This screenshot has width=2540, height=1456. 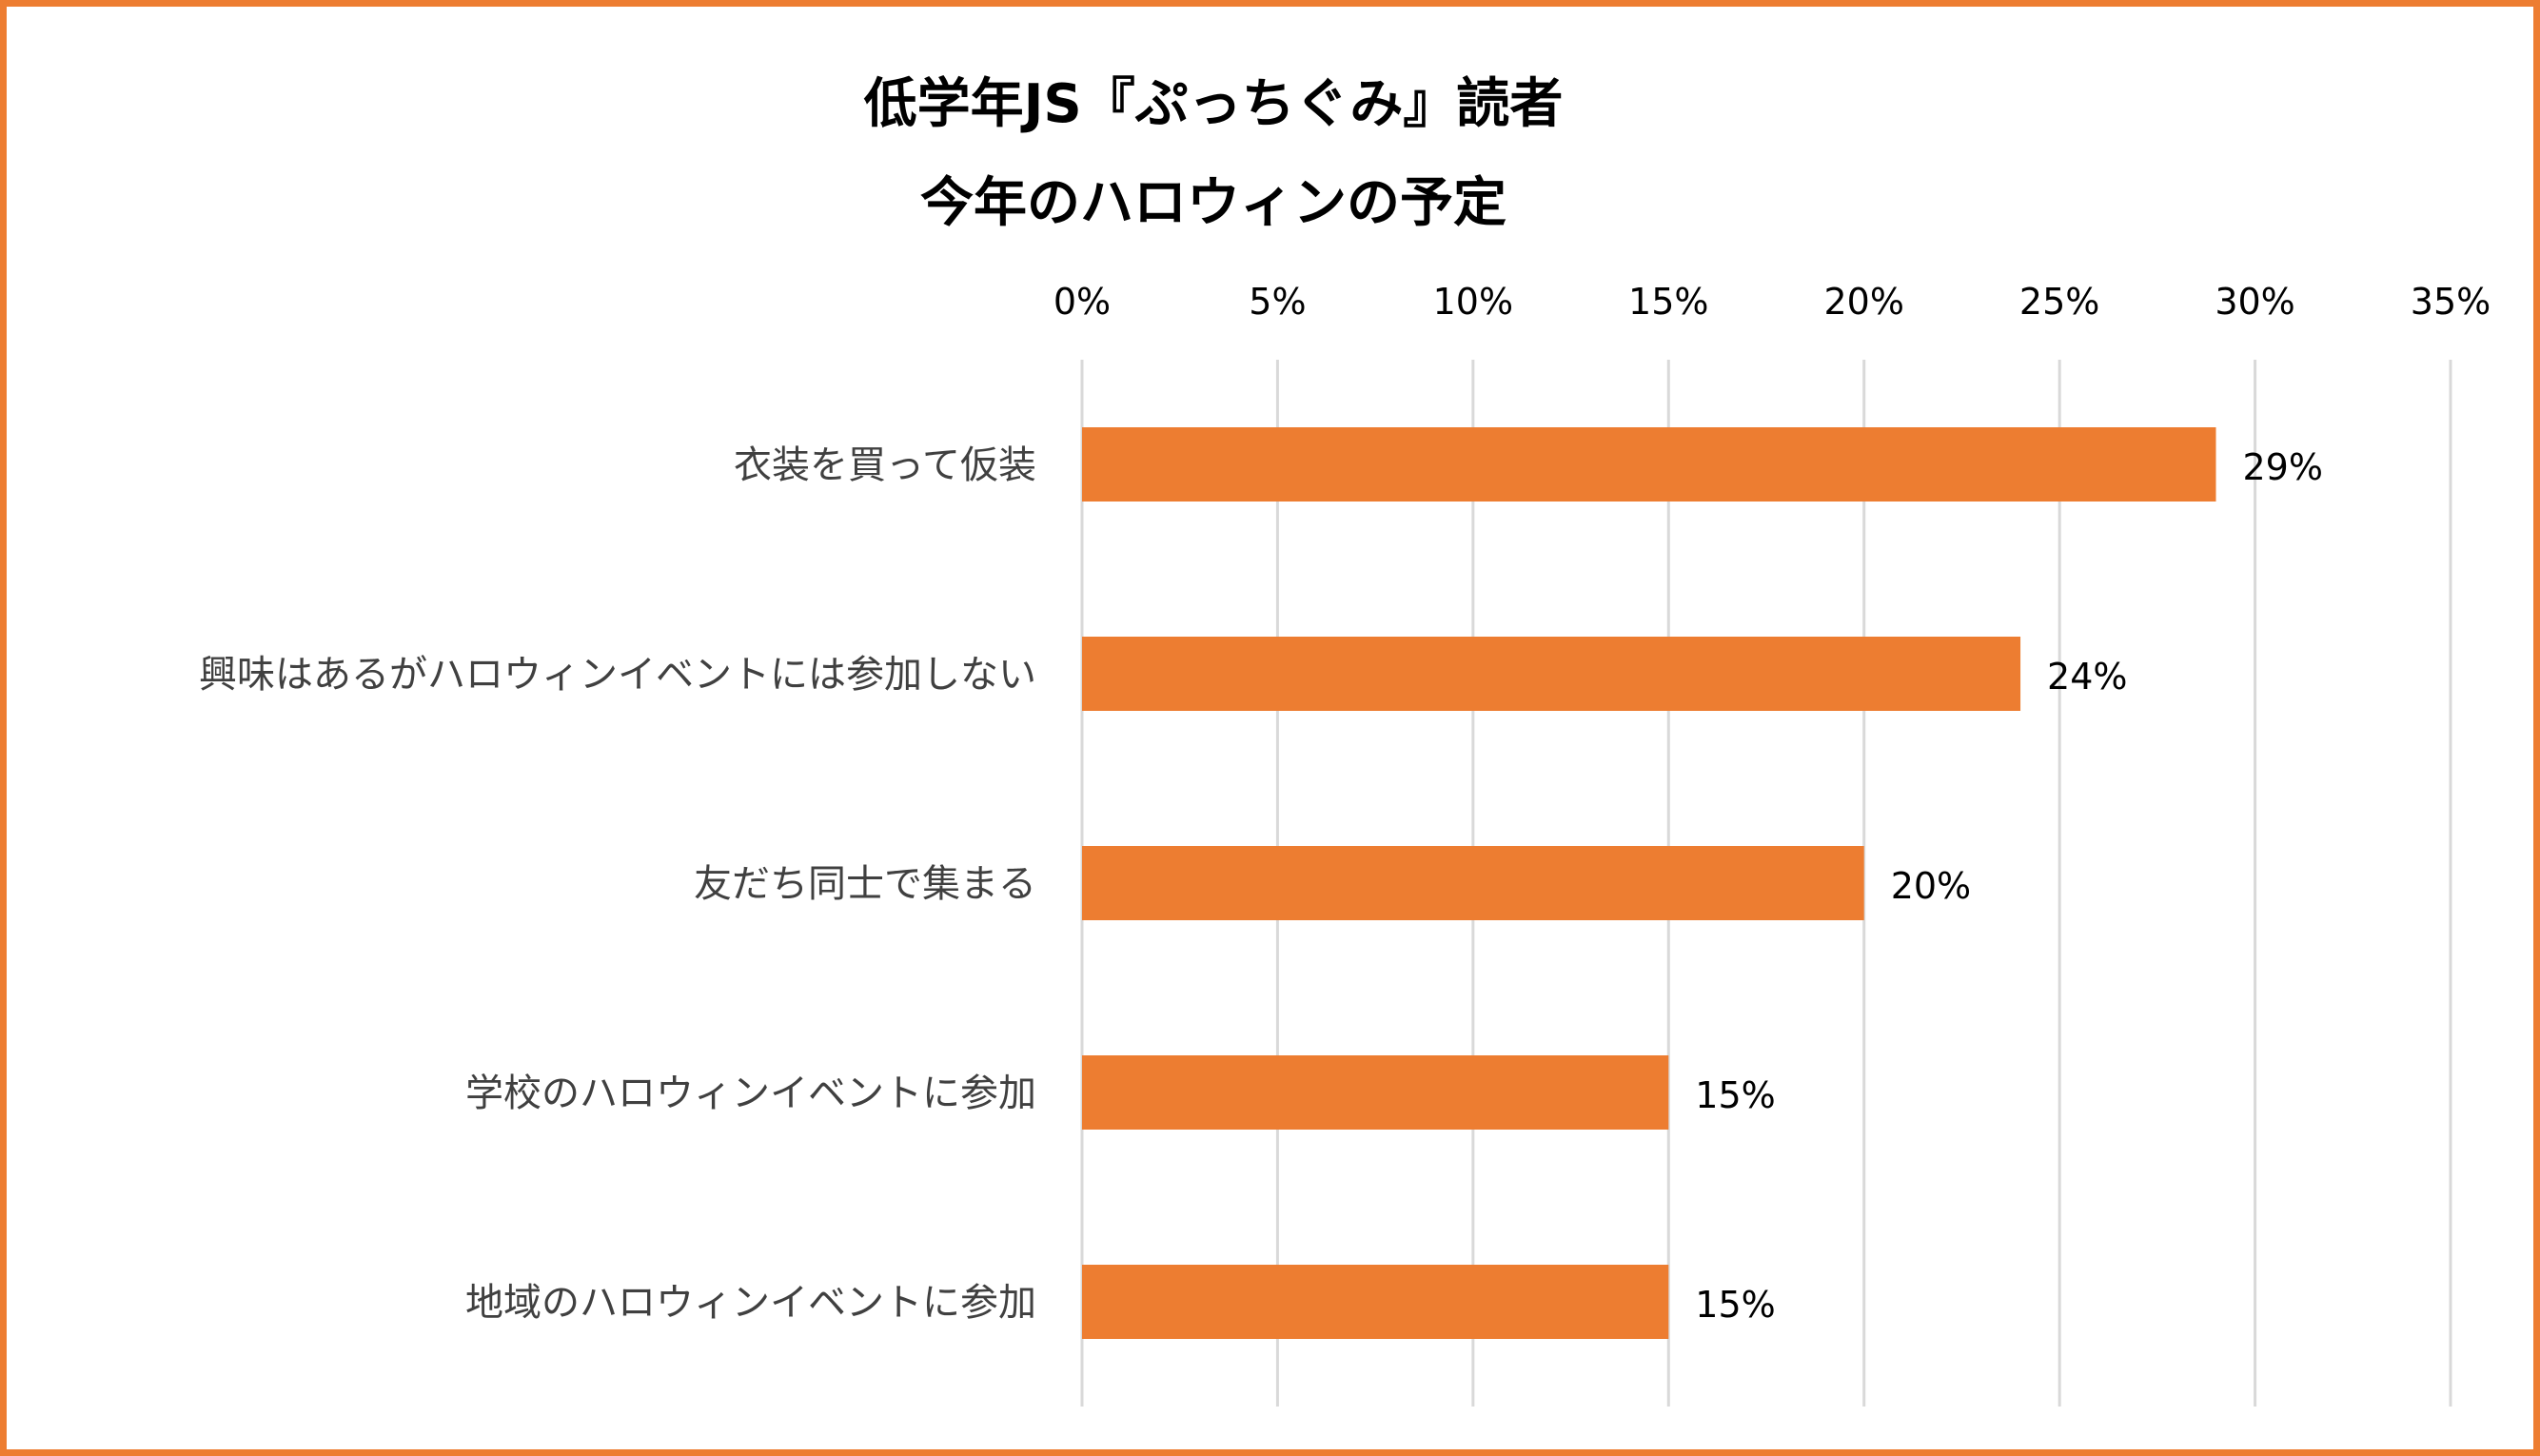 I want to click on tick-label-10: 10%, so click(x=1473, y=302).